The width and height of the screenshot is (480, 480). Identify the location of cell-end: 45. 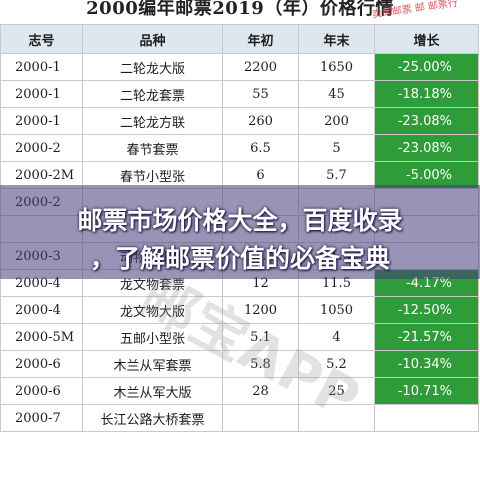
(336, 94).